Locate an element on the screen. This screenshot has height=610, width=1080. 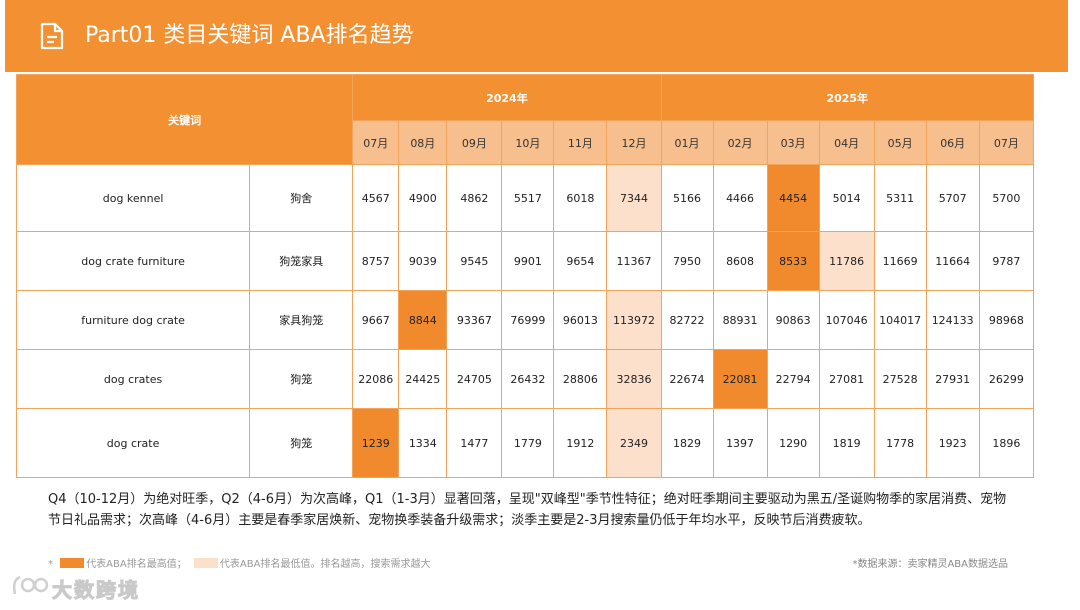
value-cell: 5166 is located at coordinates (687, 198).